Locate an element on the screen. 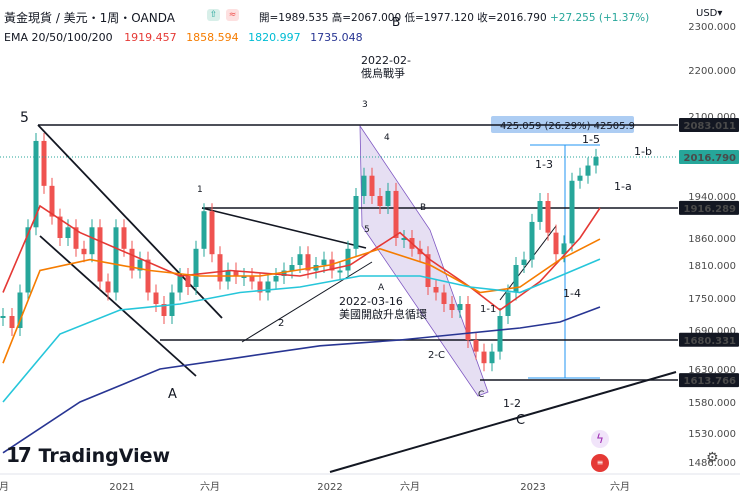 Image resolution: width=740 pixels, height=502 pixels. triangle-upper-line is located at coordinates (284, 228).